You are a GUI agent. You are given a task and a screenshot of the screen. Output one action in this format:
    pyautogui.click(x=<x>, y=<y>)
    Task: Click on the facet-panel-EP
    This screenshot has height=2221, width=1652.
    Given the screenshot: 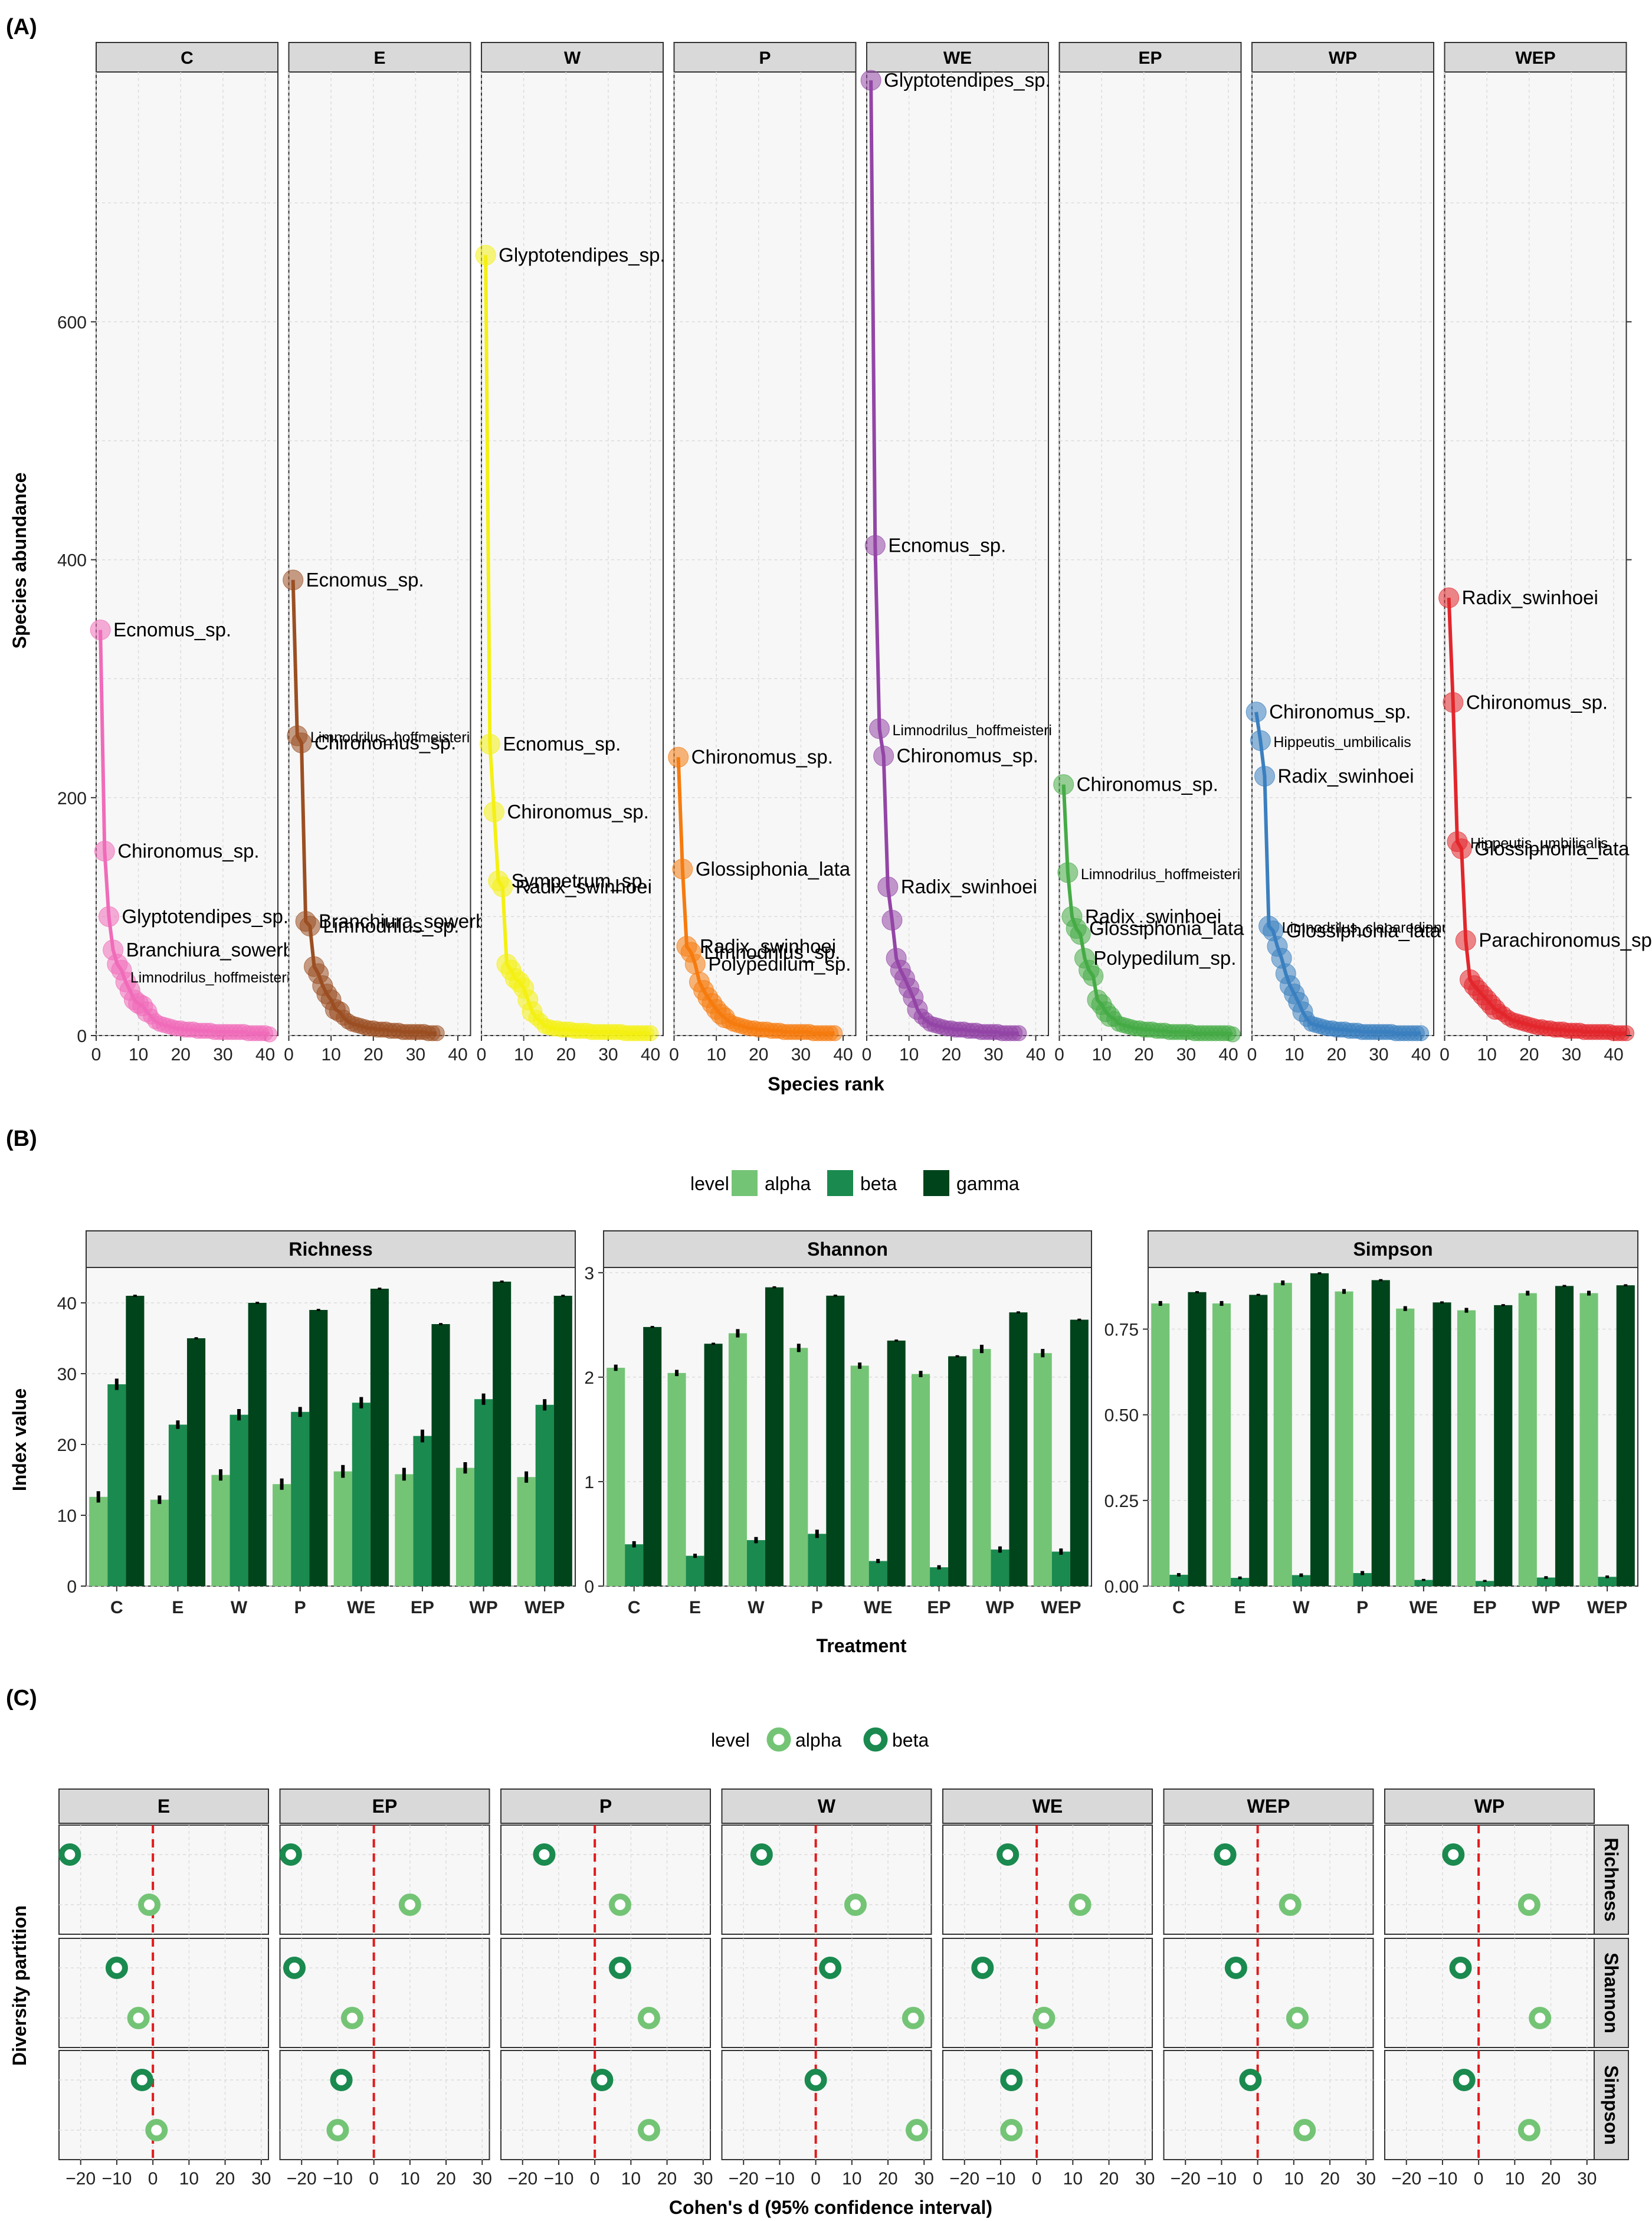 What is the action you would take?
    pyautogui.click(x=1150, y=553)
    